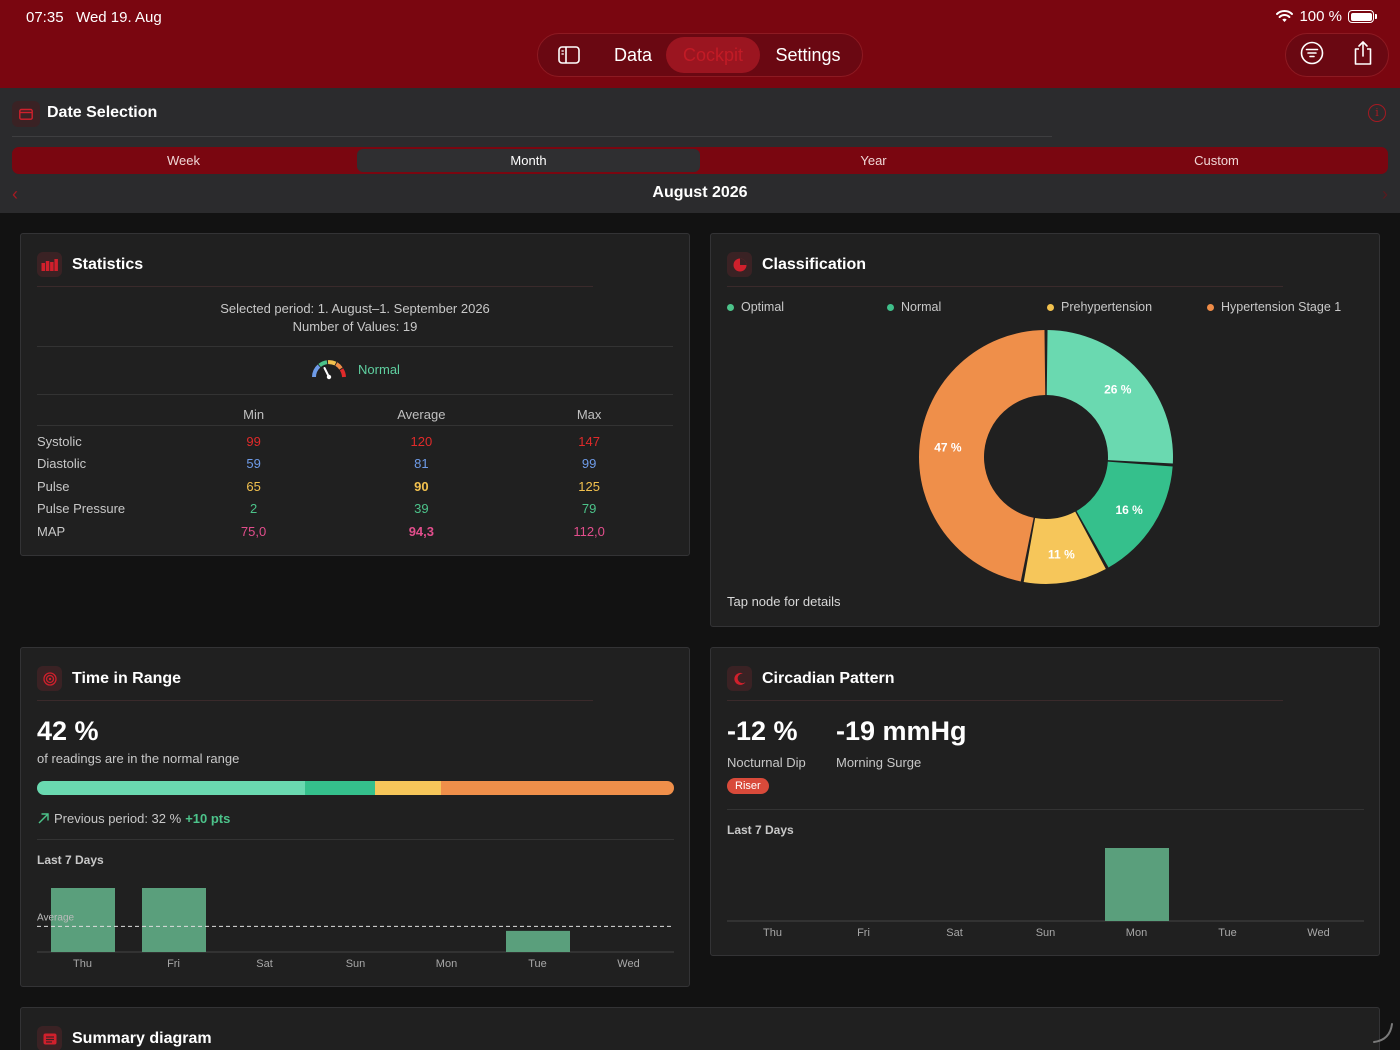  Describe the element at coordinates (1061, 554) in the screenshot. I see `slice-label: 11 %` at that location.